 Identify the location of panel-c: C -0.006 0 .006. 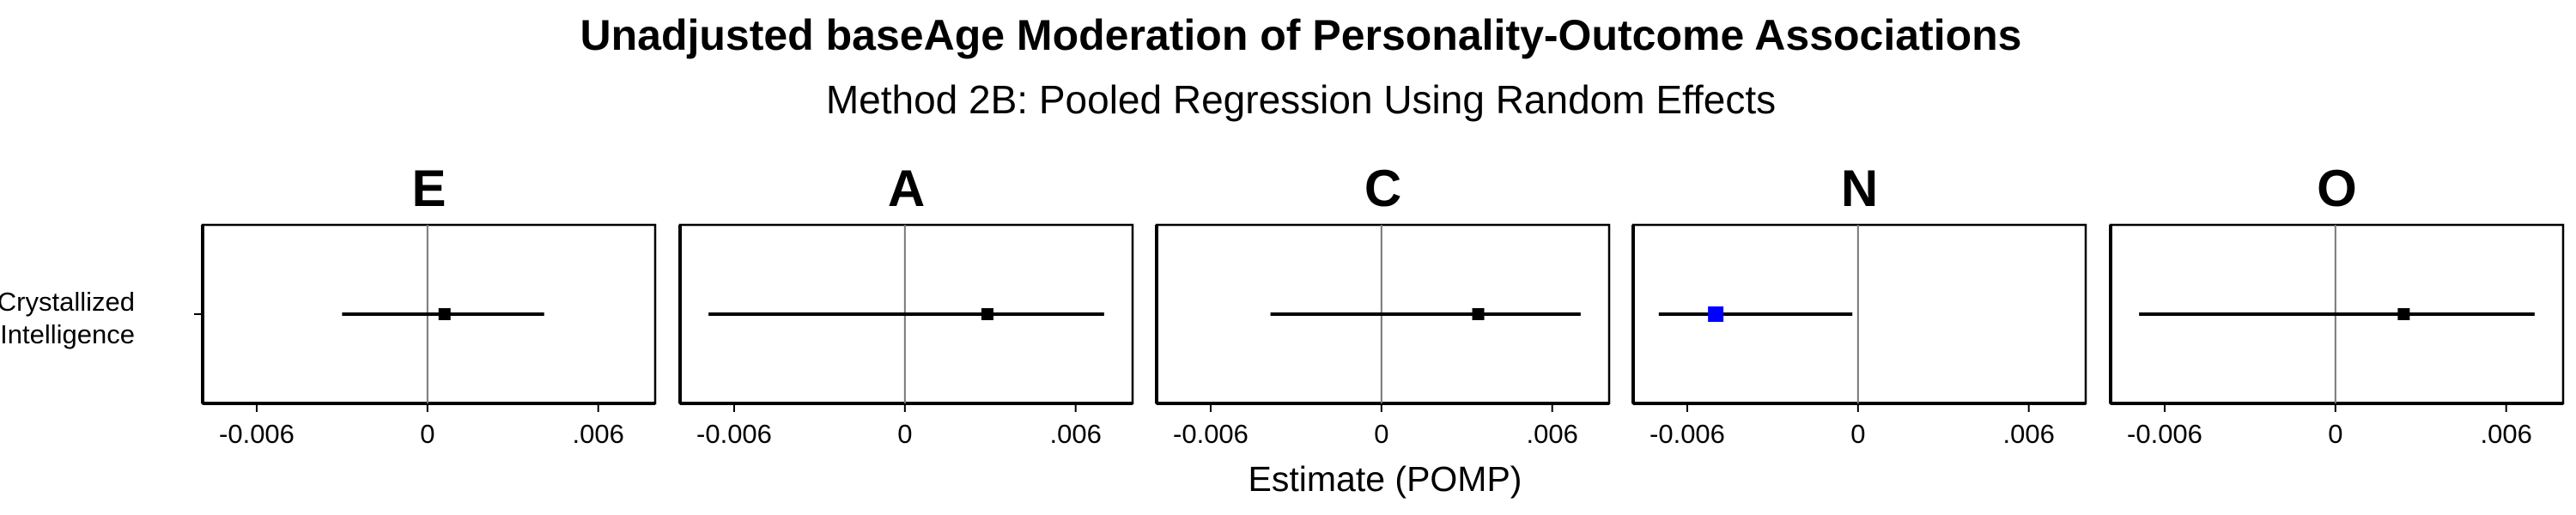
(1383, 304).